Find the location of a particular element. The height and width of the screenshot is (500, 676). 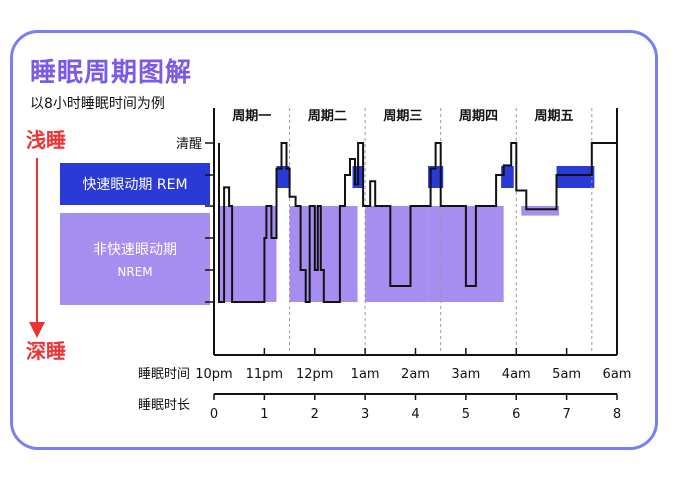

duration-tick-label: 6 is located at coordinates (516, 414).